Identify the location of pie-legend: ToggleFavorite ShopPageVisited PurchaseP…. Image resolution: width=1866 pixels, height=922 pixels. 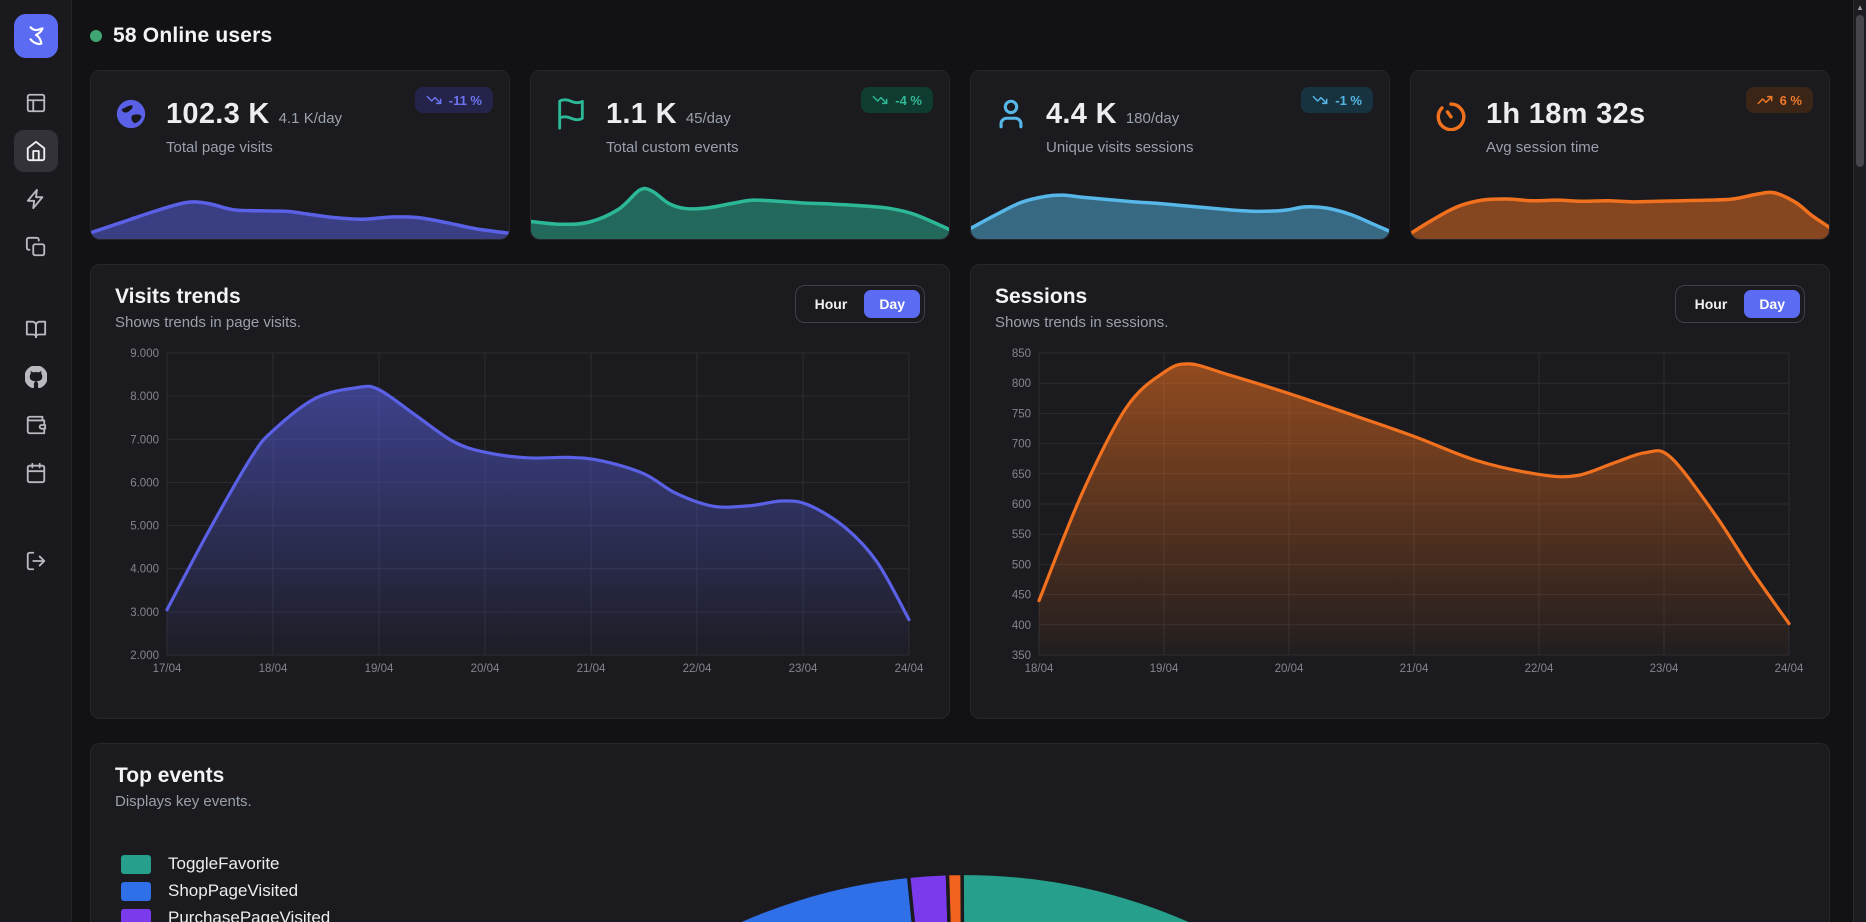
(225, 888).